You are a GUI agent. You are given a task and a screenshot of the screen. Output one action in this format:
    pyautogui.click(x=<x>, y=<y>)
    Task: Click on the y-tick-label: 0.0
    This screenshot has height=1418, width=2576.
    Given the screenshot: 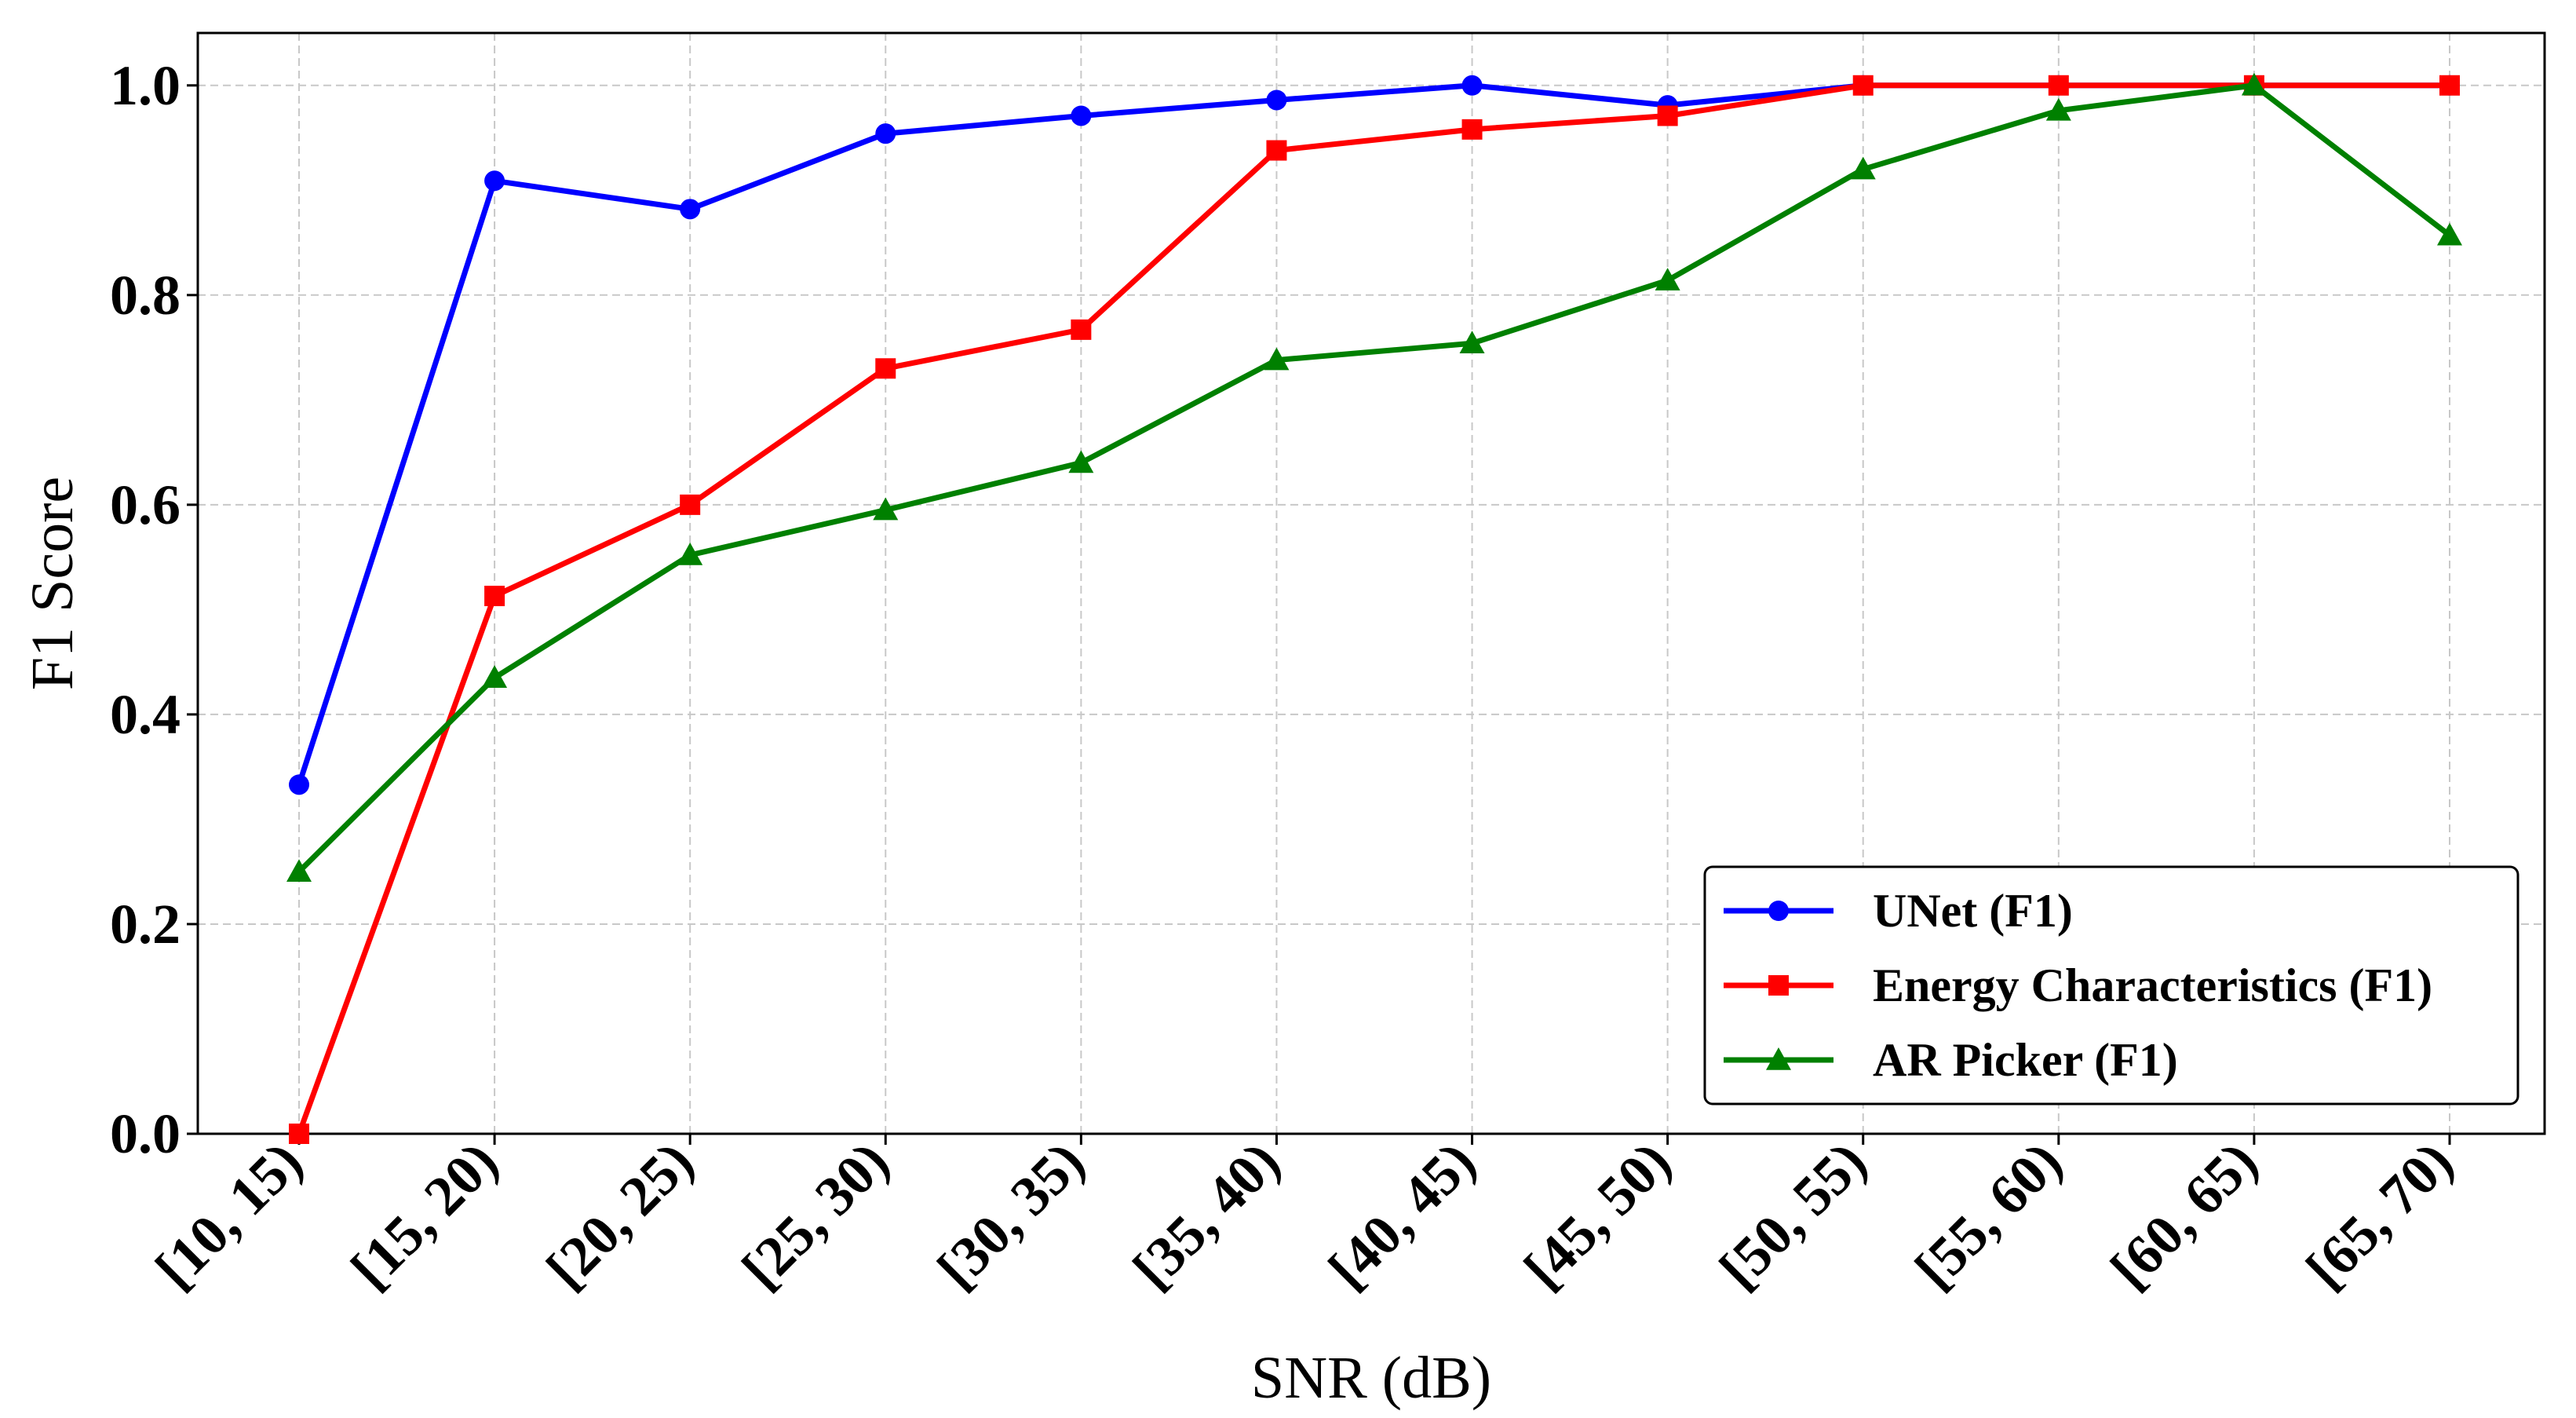 What is the action you would take?
    pyautogui.click(x=145, y=1133)
    